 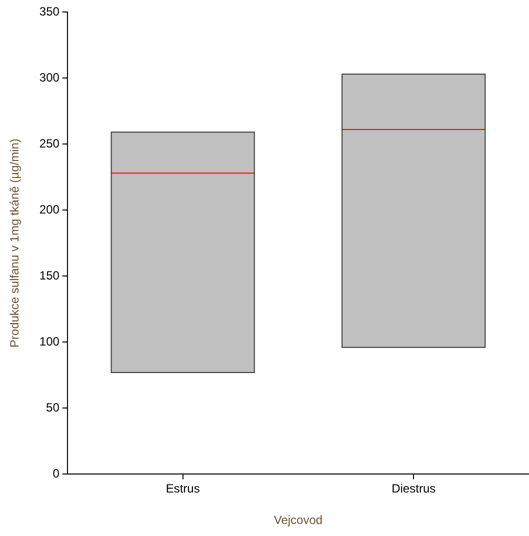 I want to click on y-tick-label: 200, so click(x=49, y=209).